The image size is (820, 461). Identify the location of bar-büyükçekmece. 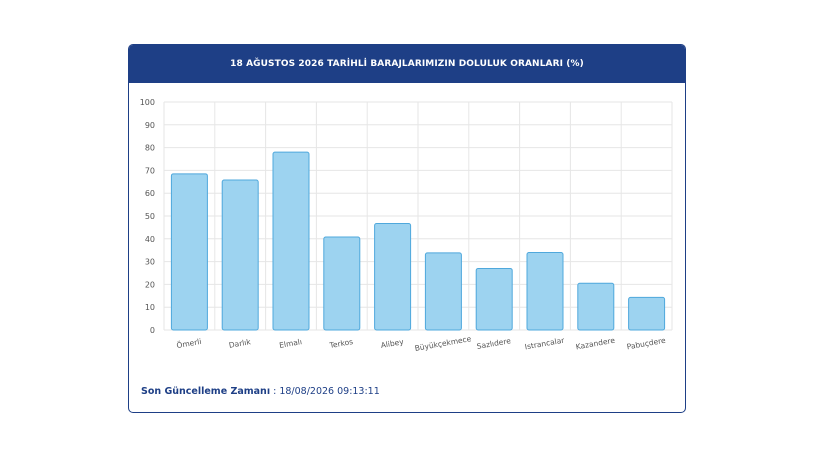
(443, 291).